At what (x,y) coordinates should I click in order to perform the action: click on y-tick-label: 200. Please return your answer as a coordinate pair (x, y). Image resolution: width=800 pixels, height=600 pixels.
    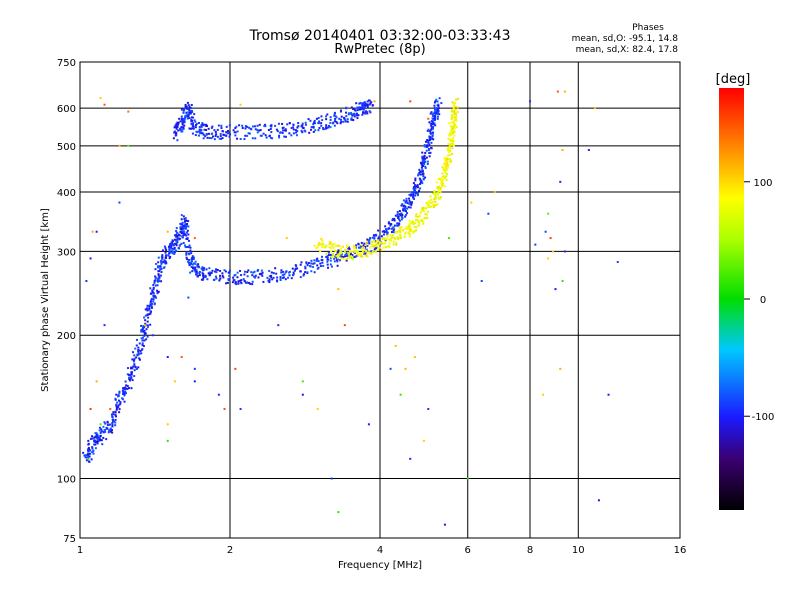
    Looking at the image, I should click on (66, 336).